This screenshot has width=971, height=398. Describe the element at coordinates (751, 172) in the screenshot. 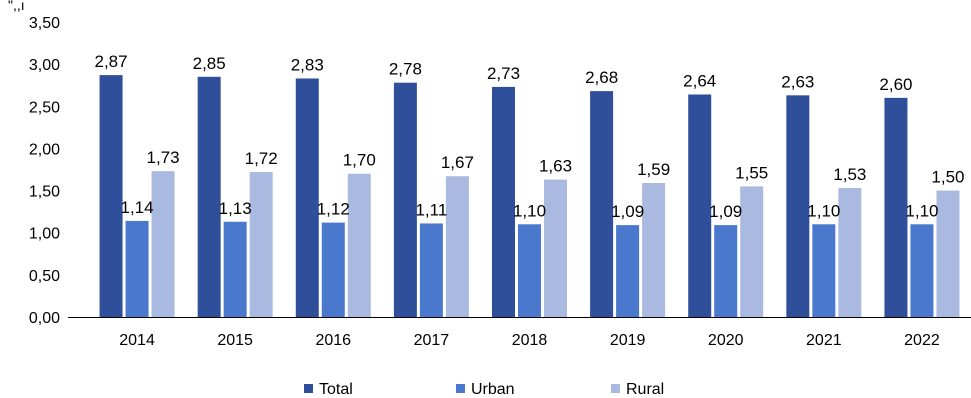

I see `data-label-rural: 1,55` at that location.